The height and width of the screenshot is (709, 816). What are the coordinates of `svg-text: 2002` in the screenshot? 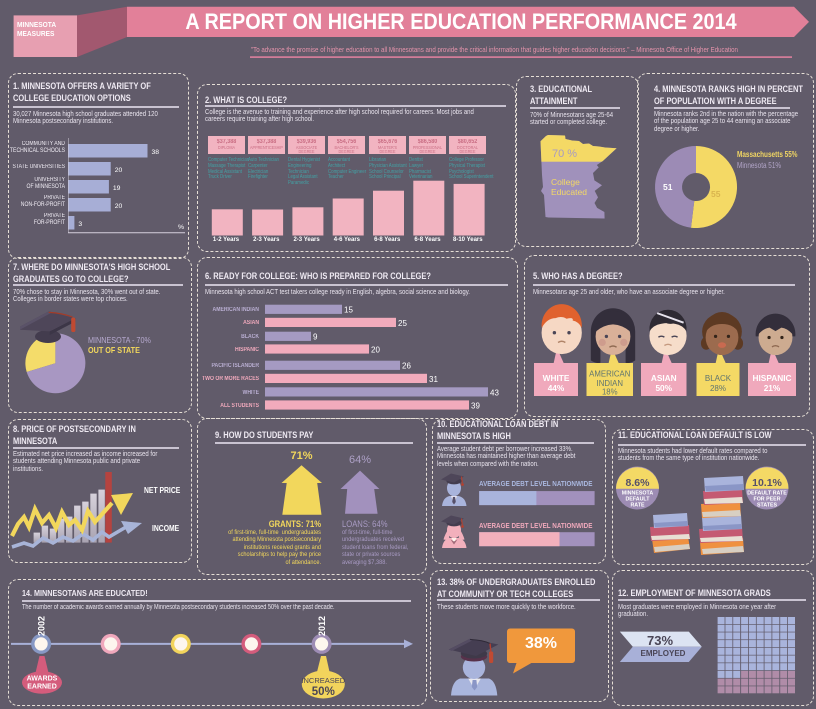 It's located at (42, 626).